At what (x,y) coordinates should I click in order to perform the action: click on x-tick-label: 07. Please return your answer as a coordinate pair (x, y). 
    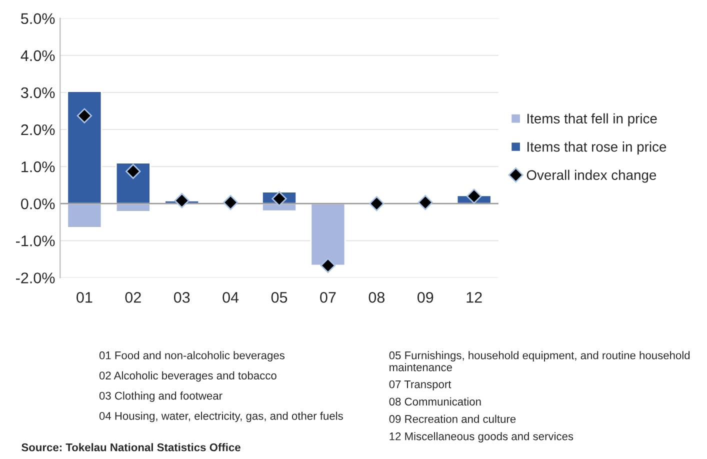
    Looking at the image, I should click on (328, 297).